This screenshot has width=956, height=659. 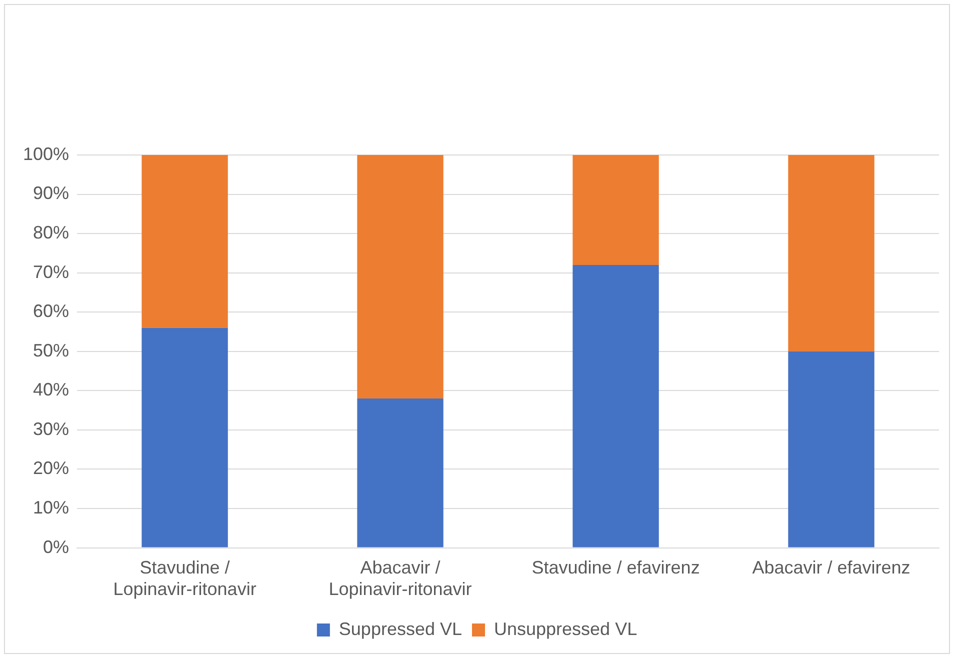 I want to click on y-tick-label: 70%, so click(x=51, y=272).